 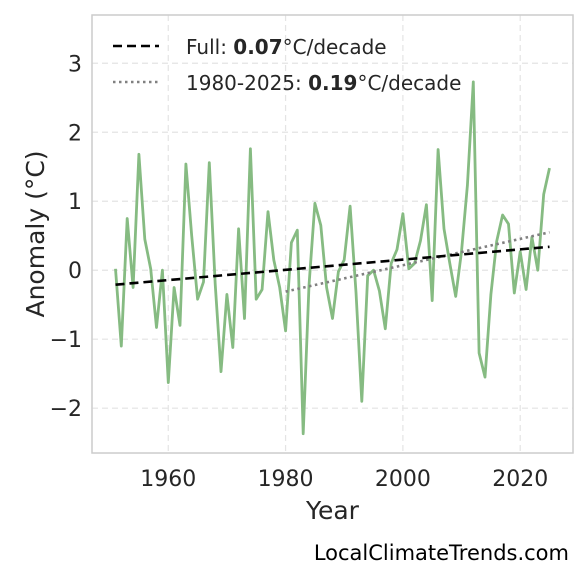 I want to click on legend-label-recent: 1980-2025: 0.19°C/decade, so click(x=323, y=83).